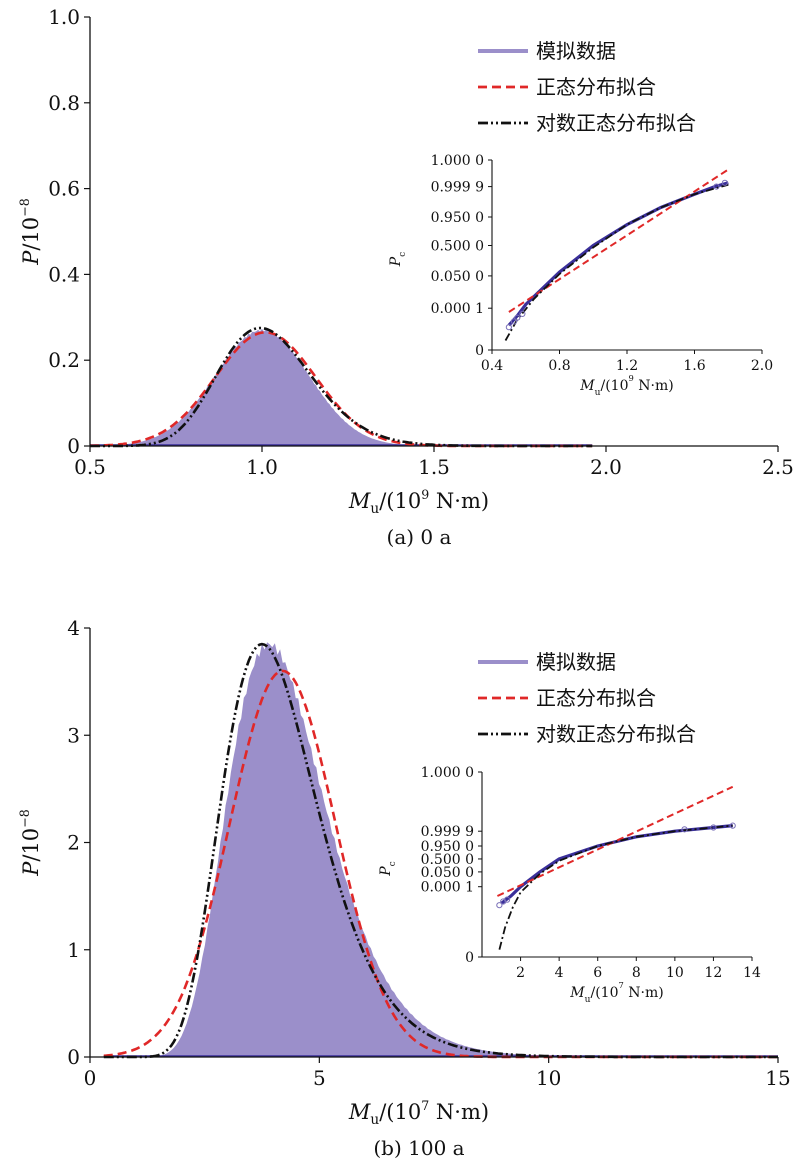 This screenshot has width=800, height=1162. Describe the element at coordinates (457, 277) in the screenshot. I see `inset-y-tick-label: 0.050 0` at that location.